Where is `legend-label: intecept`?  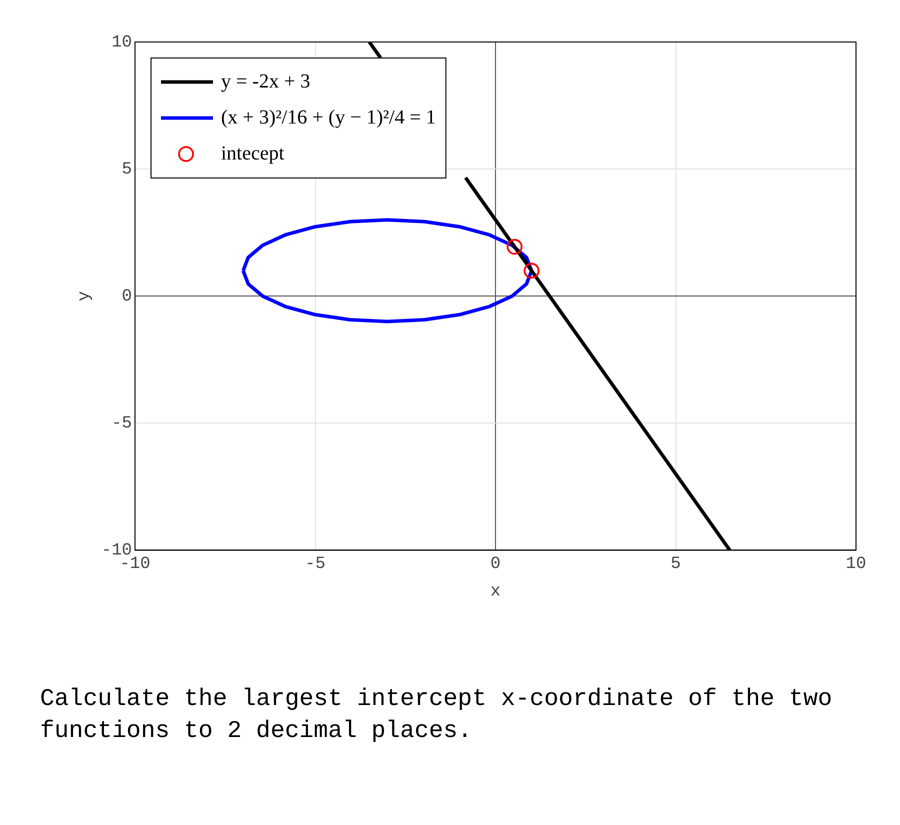 legend-label: intecept is located at coordinates (253, 153).